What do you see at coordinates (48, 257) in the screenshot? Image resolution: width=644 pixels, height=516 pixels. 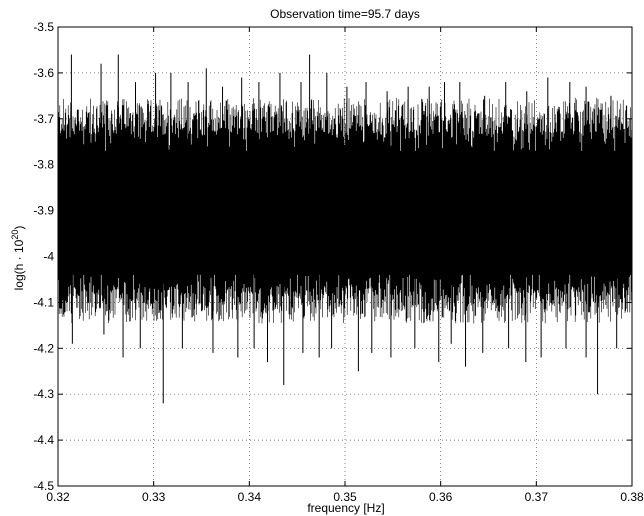 I see `y-tick-label: -4` at bounding box center [48, 257].